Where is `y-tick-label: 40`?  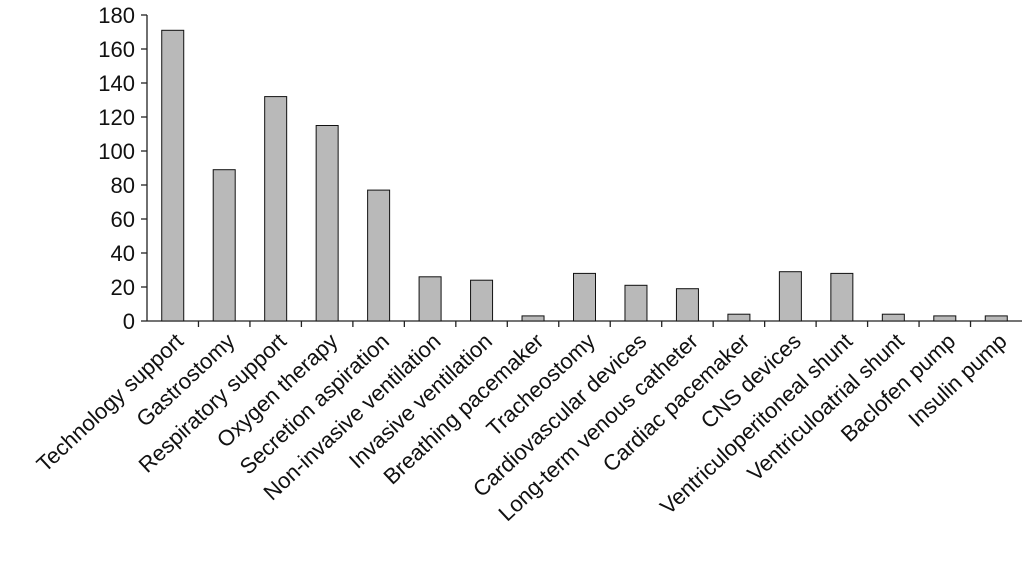 y-tick-label: 40 is located at coordinates (123, 253).